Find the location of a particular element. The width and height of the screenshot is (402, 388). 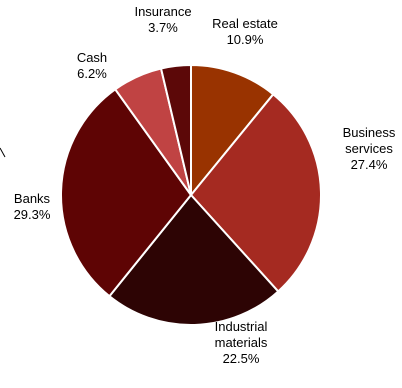

pie-label-banks: Banks 29.3% is located at coordinates (32, 206).